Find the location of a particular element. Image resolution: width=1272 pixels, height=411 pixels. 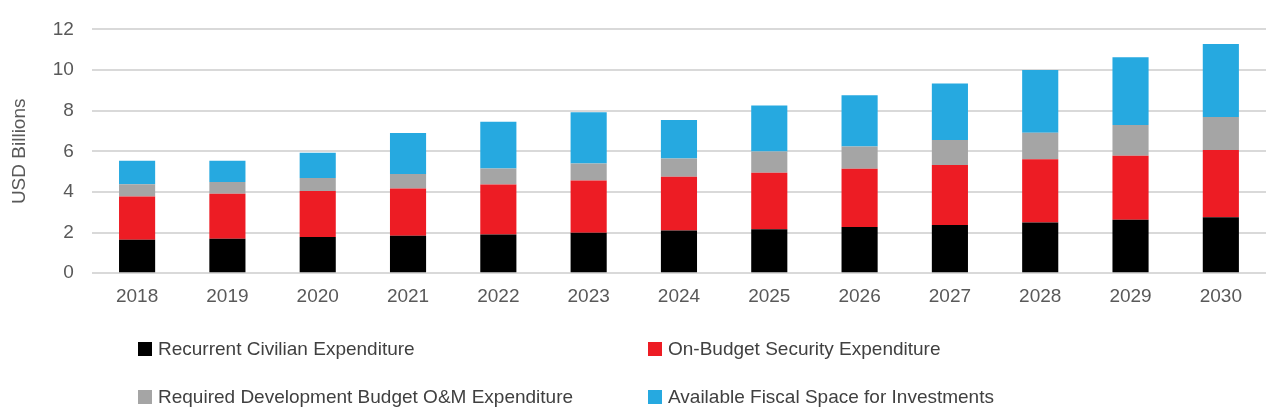

x-tick-label: 2021 is located at coordinates (408, 295).